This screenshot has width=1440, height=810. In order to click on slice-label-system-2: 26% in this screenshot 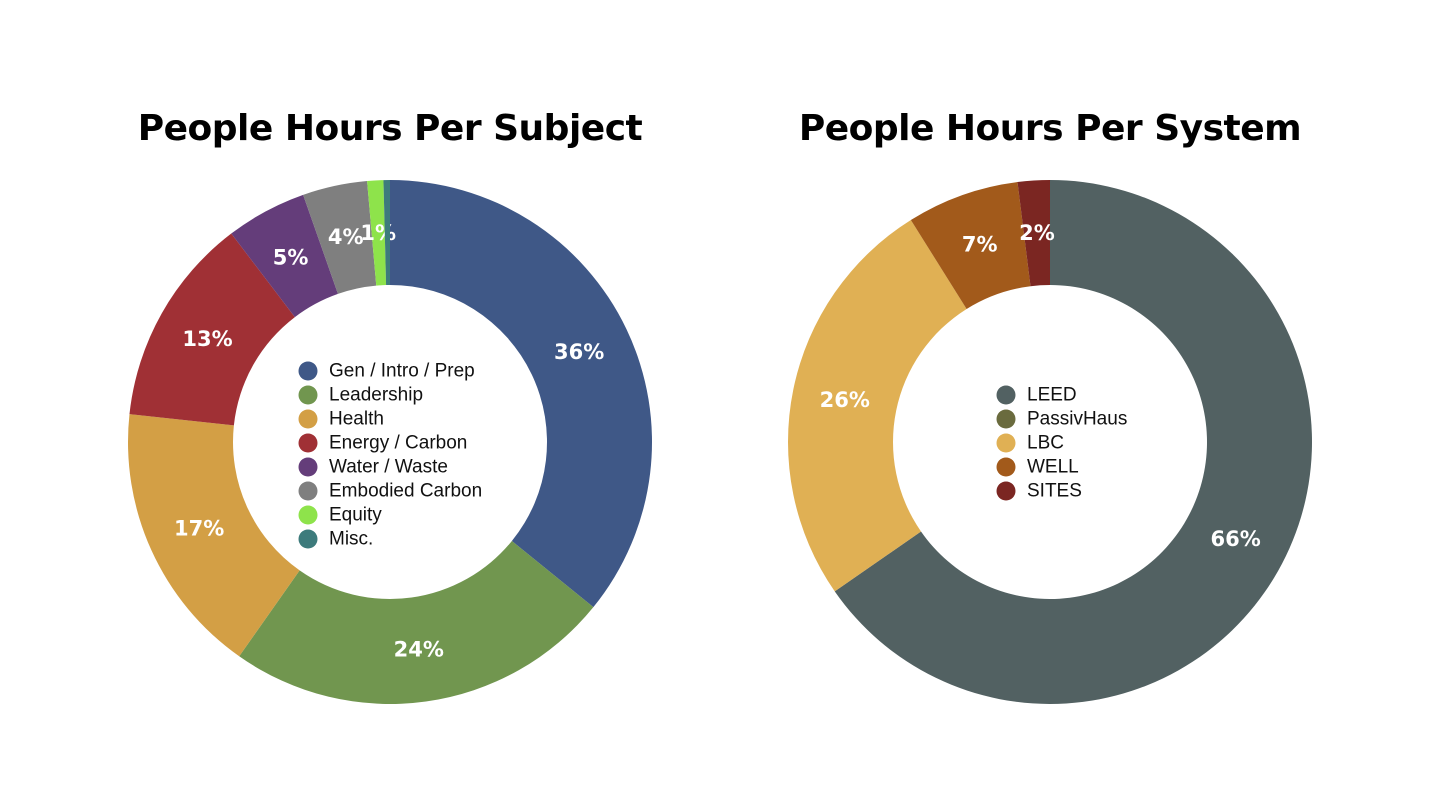, I will do `click(845, 400)`.